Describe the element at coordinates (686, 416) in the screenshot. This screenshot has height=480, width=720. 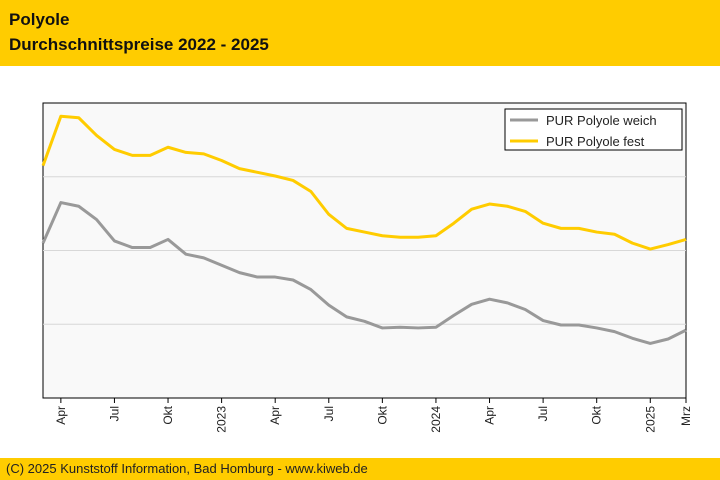
I see `x-tick-label-12: Mrz` at that location.